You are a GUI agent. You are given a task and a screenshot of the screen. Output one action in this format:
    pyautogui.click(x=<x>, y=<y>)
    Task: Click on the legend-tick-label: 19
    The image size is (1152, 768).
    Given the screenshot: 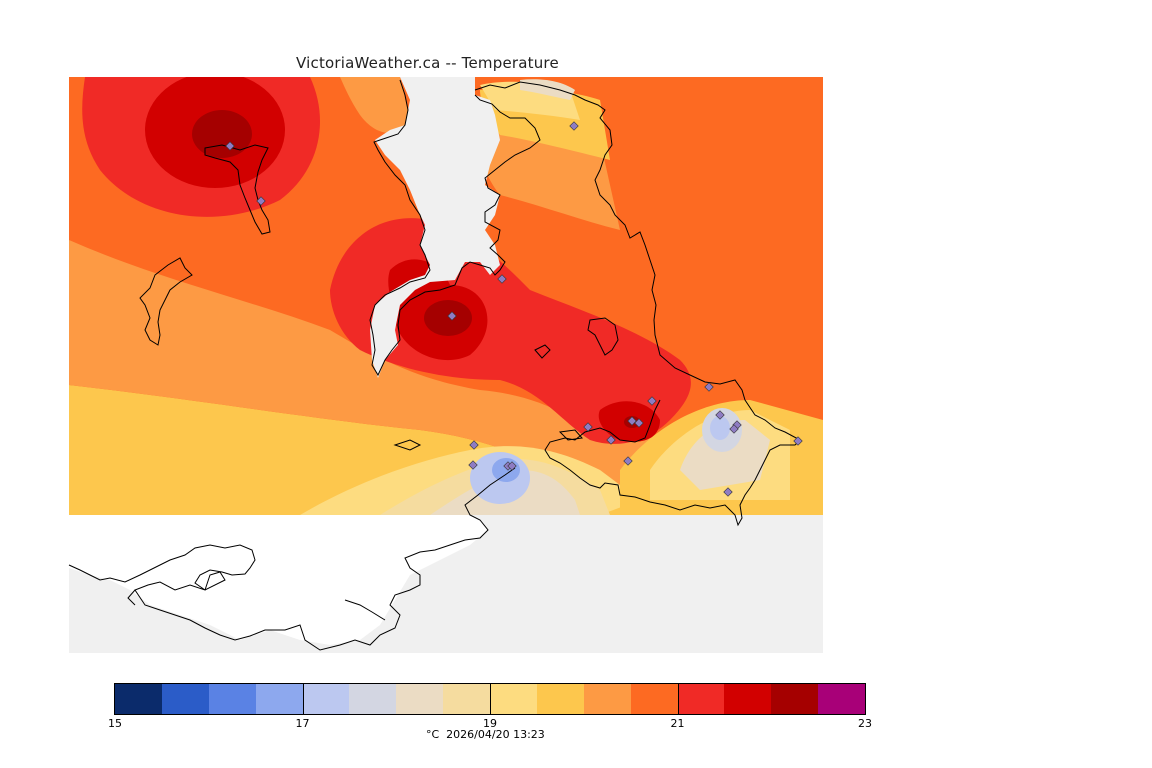 What is the action you would take?
    pyautogui.click(x=490, y=723)
    